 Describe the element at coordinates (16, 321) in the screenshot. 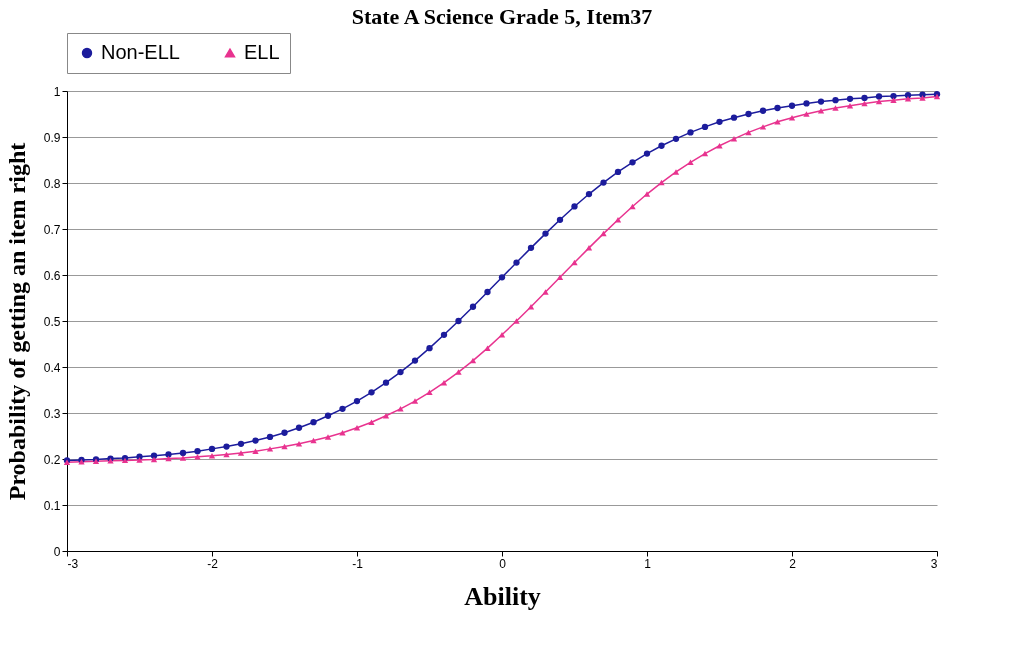

I see `y-axis-title: Probability of getting an item right` at that location.